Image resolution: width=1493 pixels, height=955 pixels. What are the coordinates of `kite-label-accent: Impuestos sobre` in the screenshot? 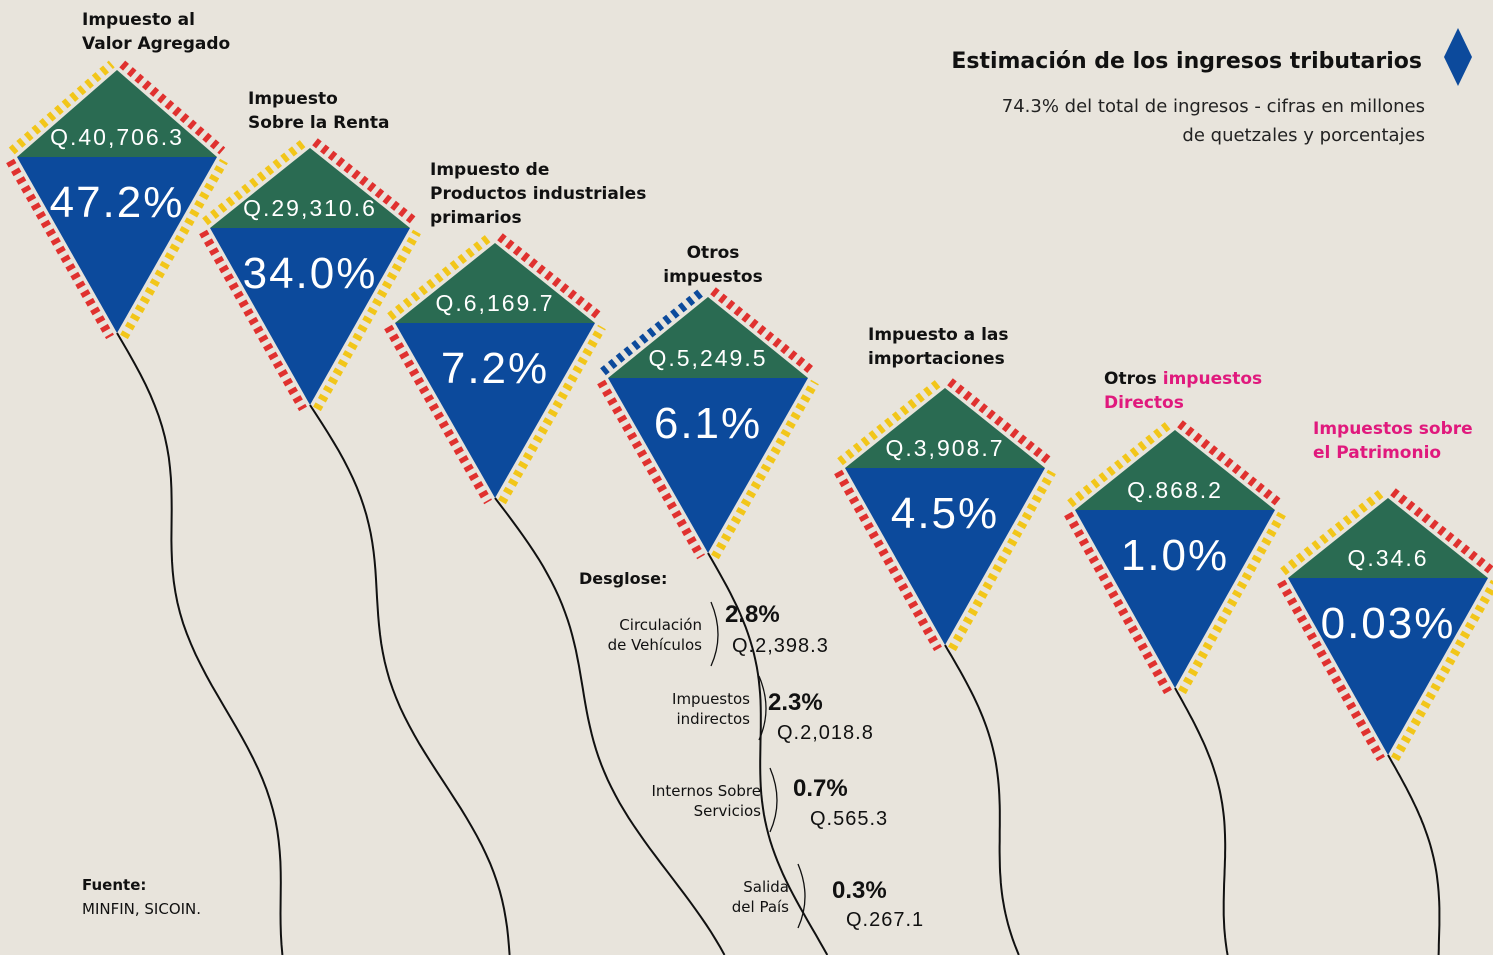 It's located at (1393, 429).